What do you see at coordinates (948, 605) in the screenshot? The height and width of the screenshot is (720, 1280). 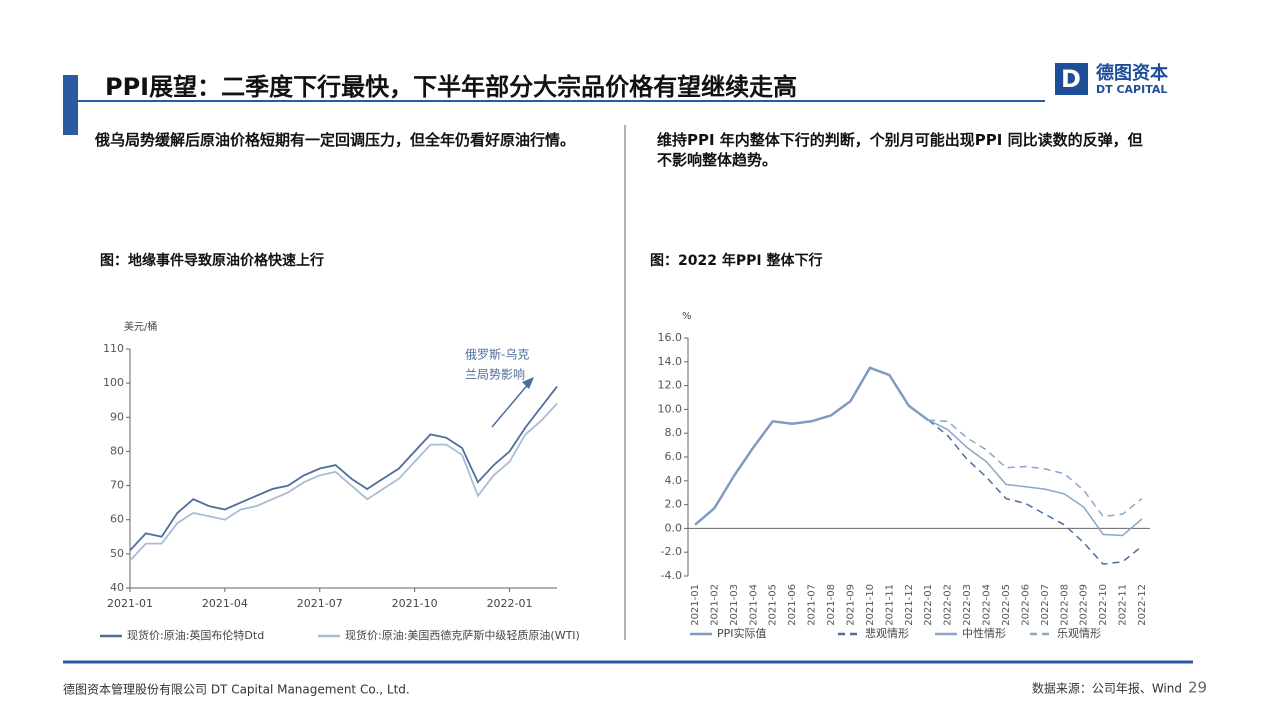 I see `x-tick-label: 2022-02` at bounding box center [948, 605].